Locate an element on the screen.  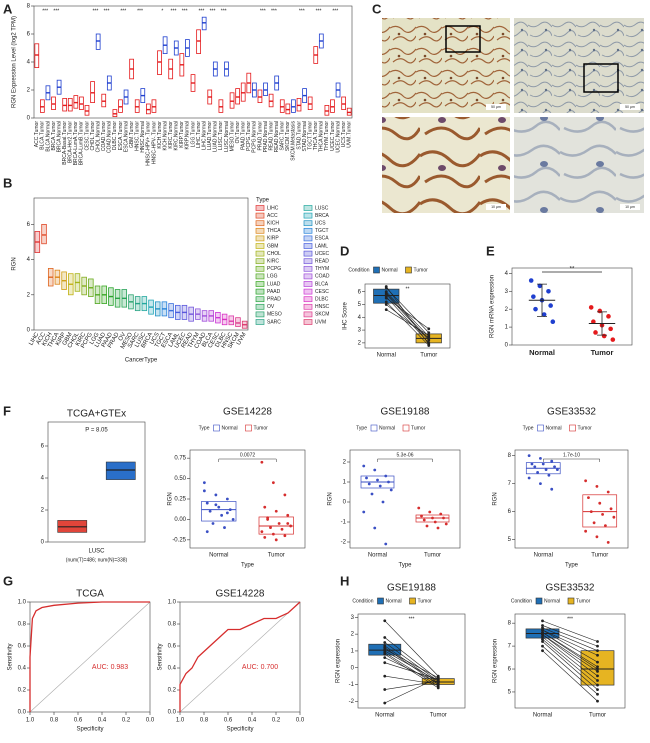
x-tick-label: BRCA-LumA.Tumor is located at coordinates (76, 143).